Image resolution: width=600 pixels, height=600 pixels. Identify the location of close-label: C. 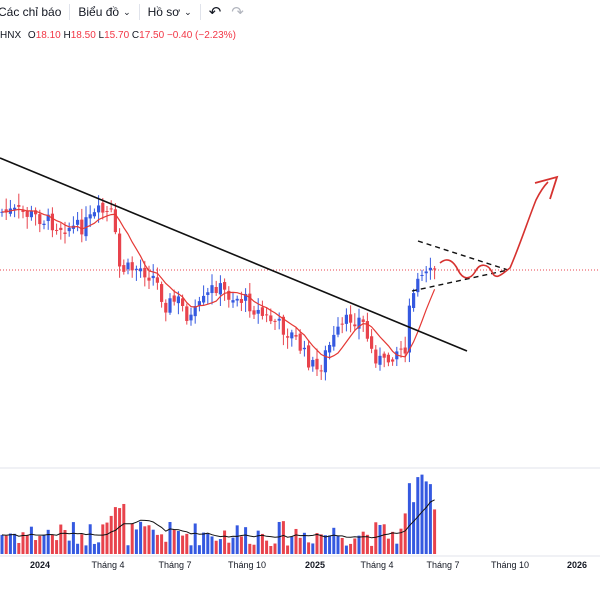
(135, 35).